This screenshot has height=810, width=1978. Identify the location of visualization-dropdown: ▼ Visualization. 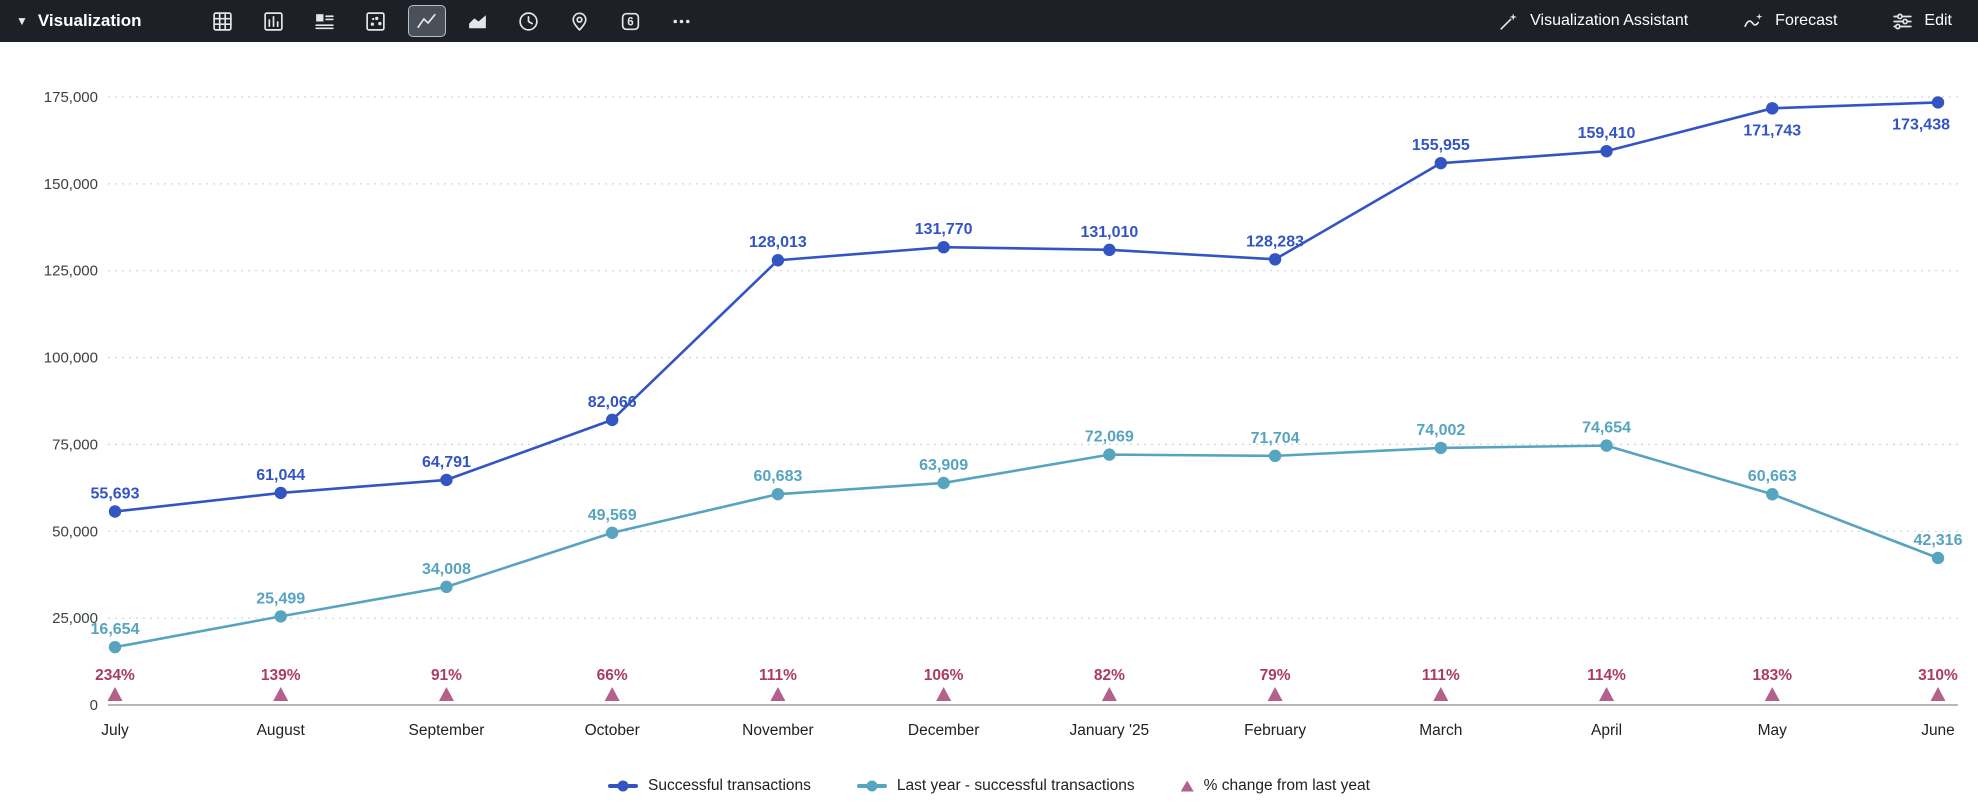
(79, 21).